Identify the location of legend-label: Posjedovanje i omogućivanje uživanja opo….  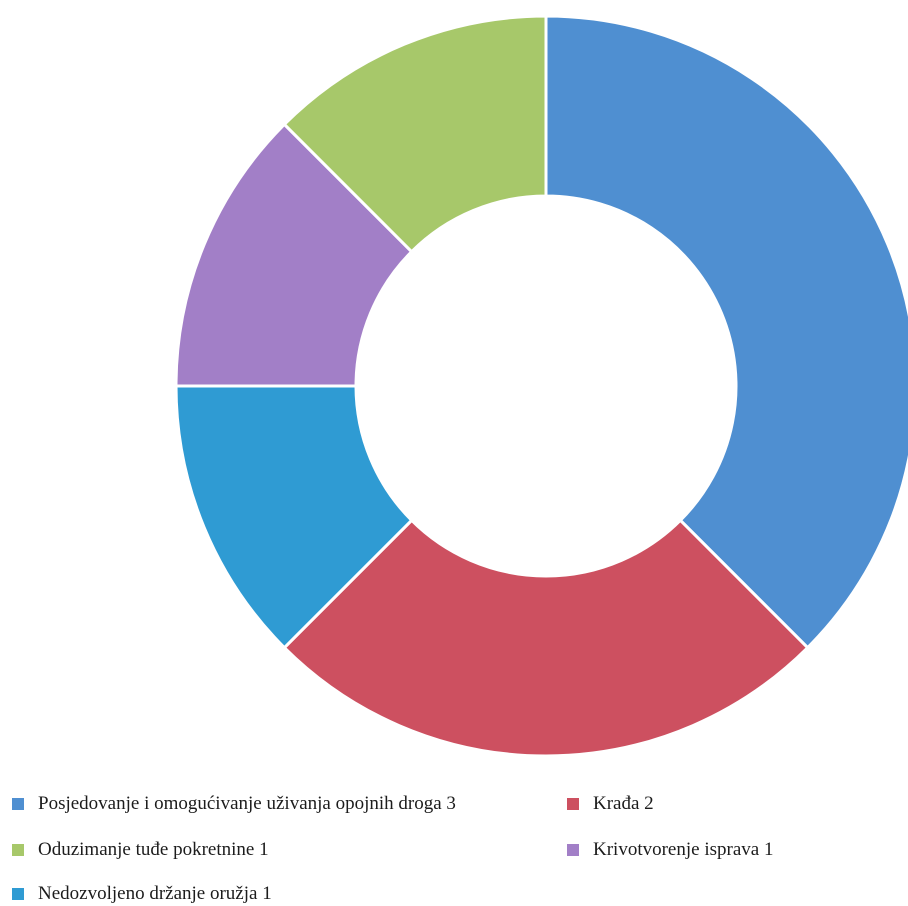
(247, 803).